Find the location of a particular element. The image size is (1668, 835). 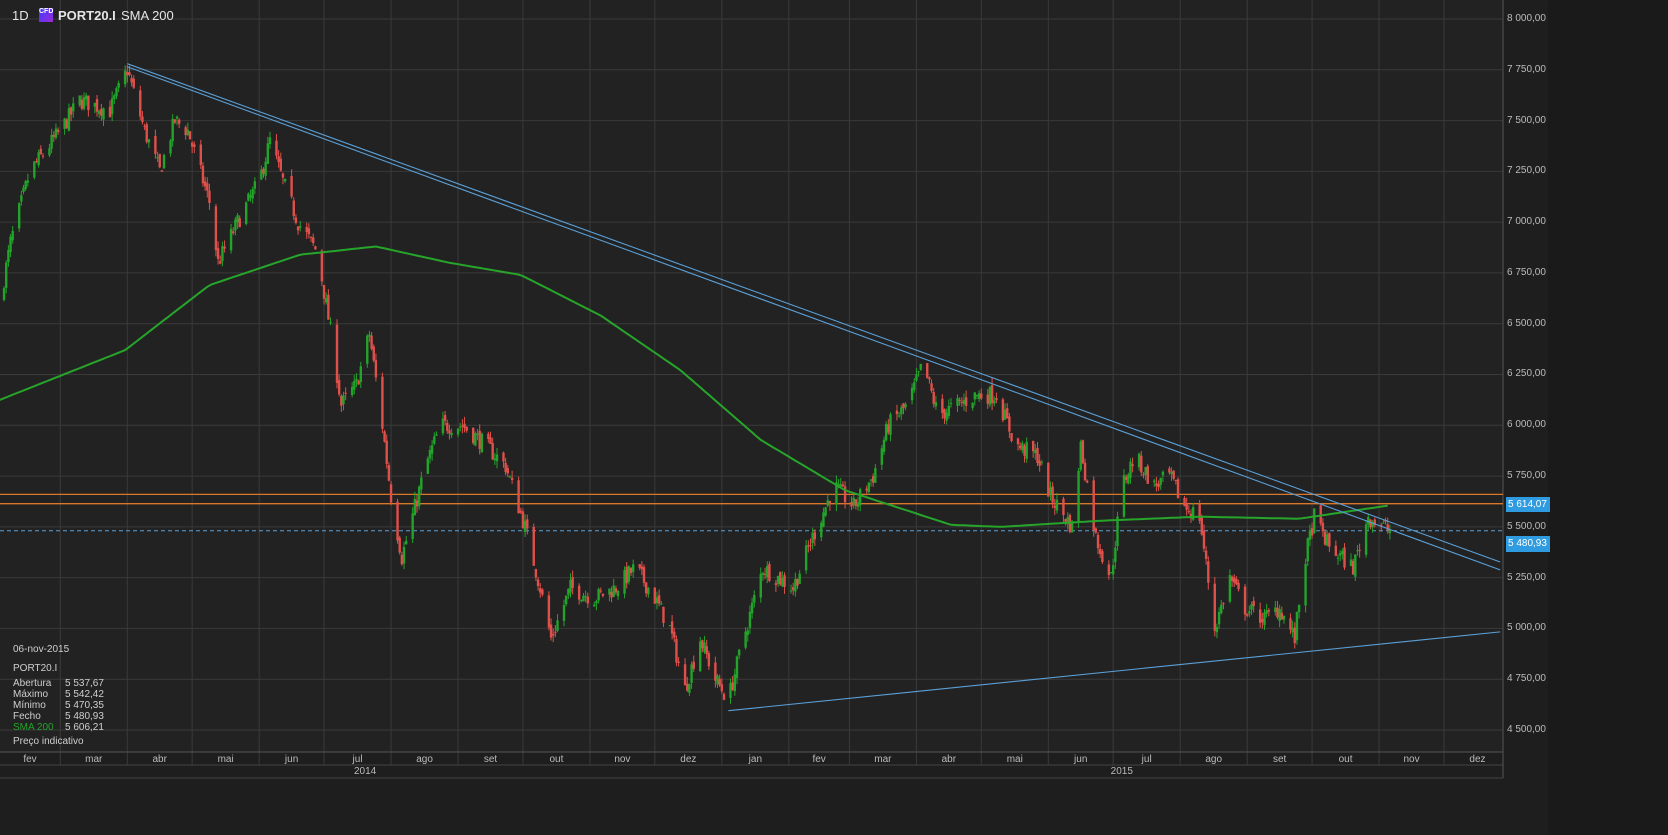

timeframe-button: 1D is located at coordinates (20, 15).